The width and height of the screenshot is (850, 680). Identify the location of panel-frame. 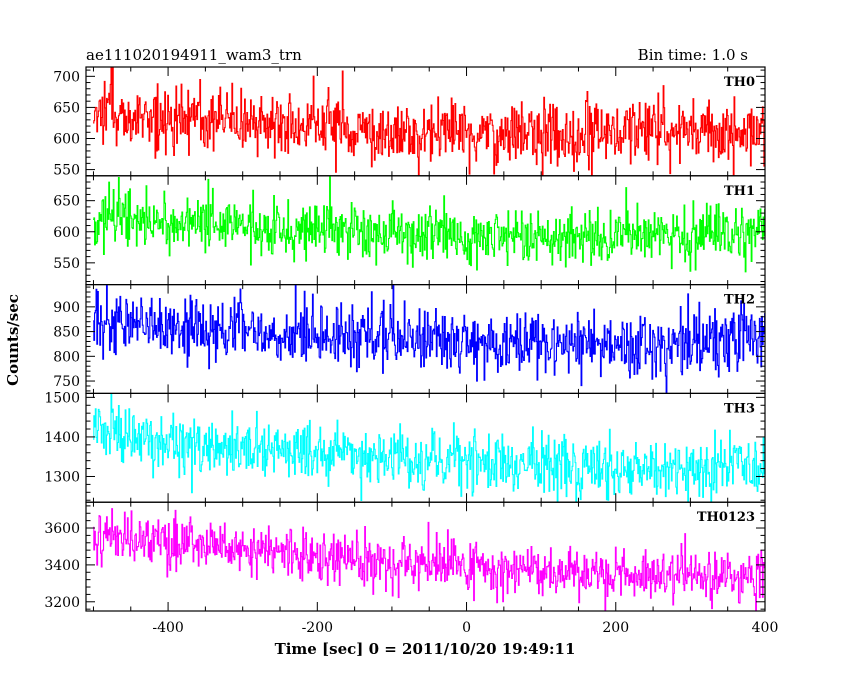
(425, 556).